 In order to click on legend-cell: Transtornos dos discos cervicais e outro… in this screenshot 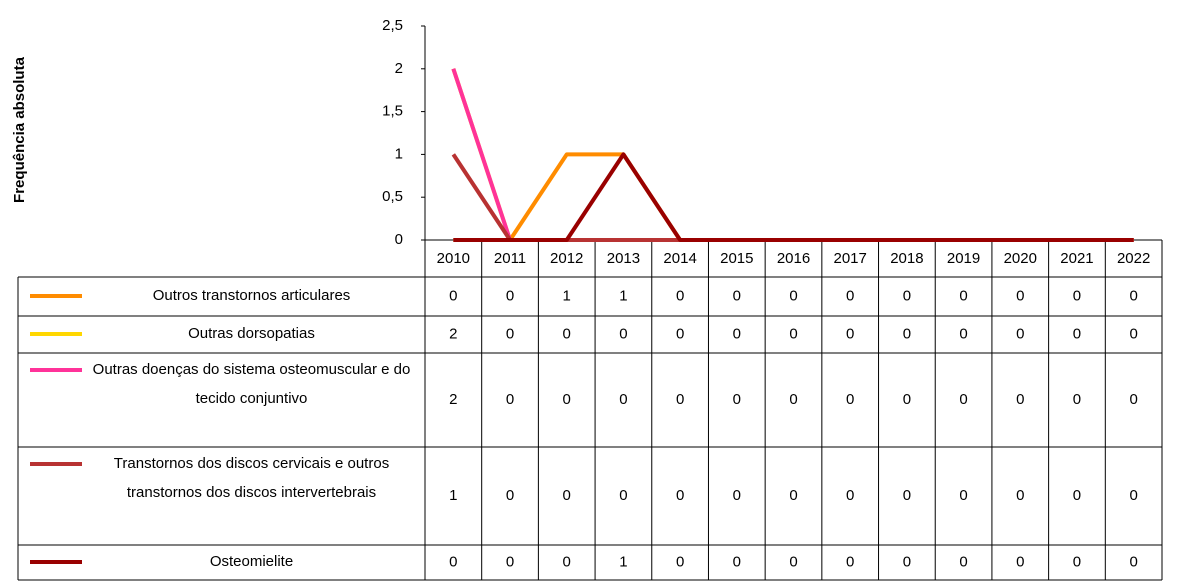, I will do `click(221, 496)`.